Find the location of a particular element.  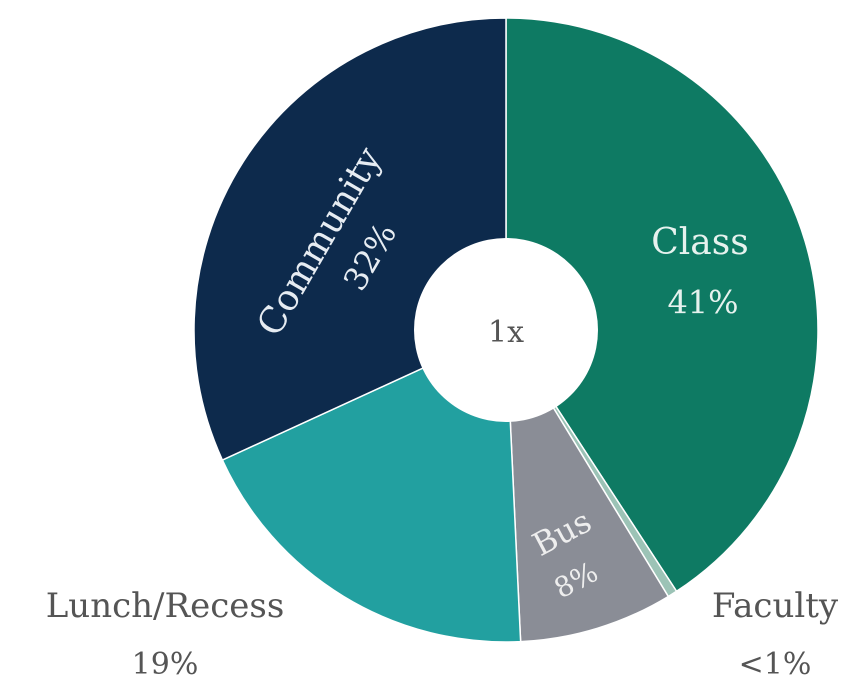

donut-hole is located at coordinates (506, 330).